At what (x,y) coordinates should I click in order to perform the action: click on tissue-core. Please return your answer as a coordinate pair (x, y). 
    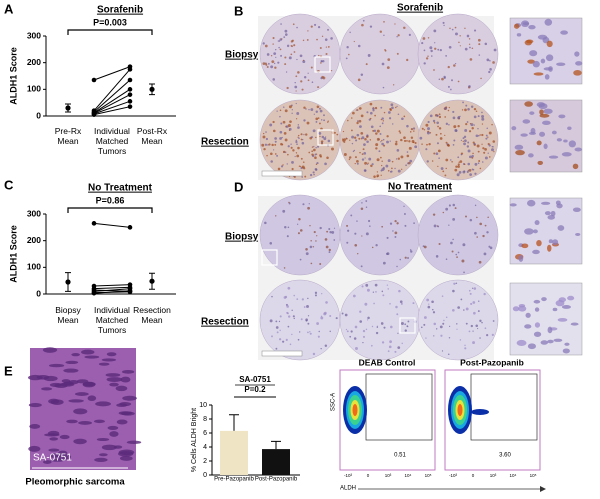
    Looking at the image, I should click on (300, 54).